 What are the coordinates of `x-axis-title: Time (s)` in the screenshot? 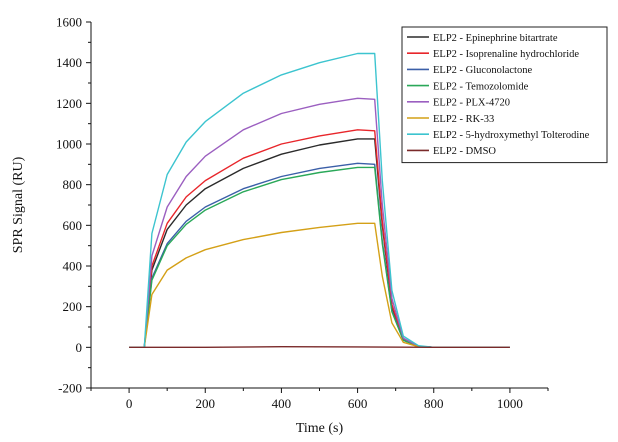 It's located at (320, 428).